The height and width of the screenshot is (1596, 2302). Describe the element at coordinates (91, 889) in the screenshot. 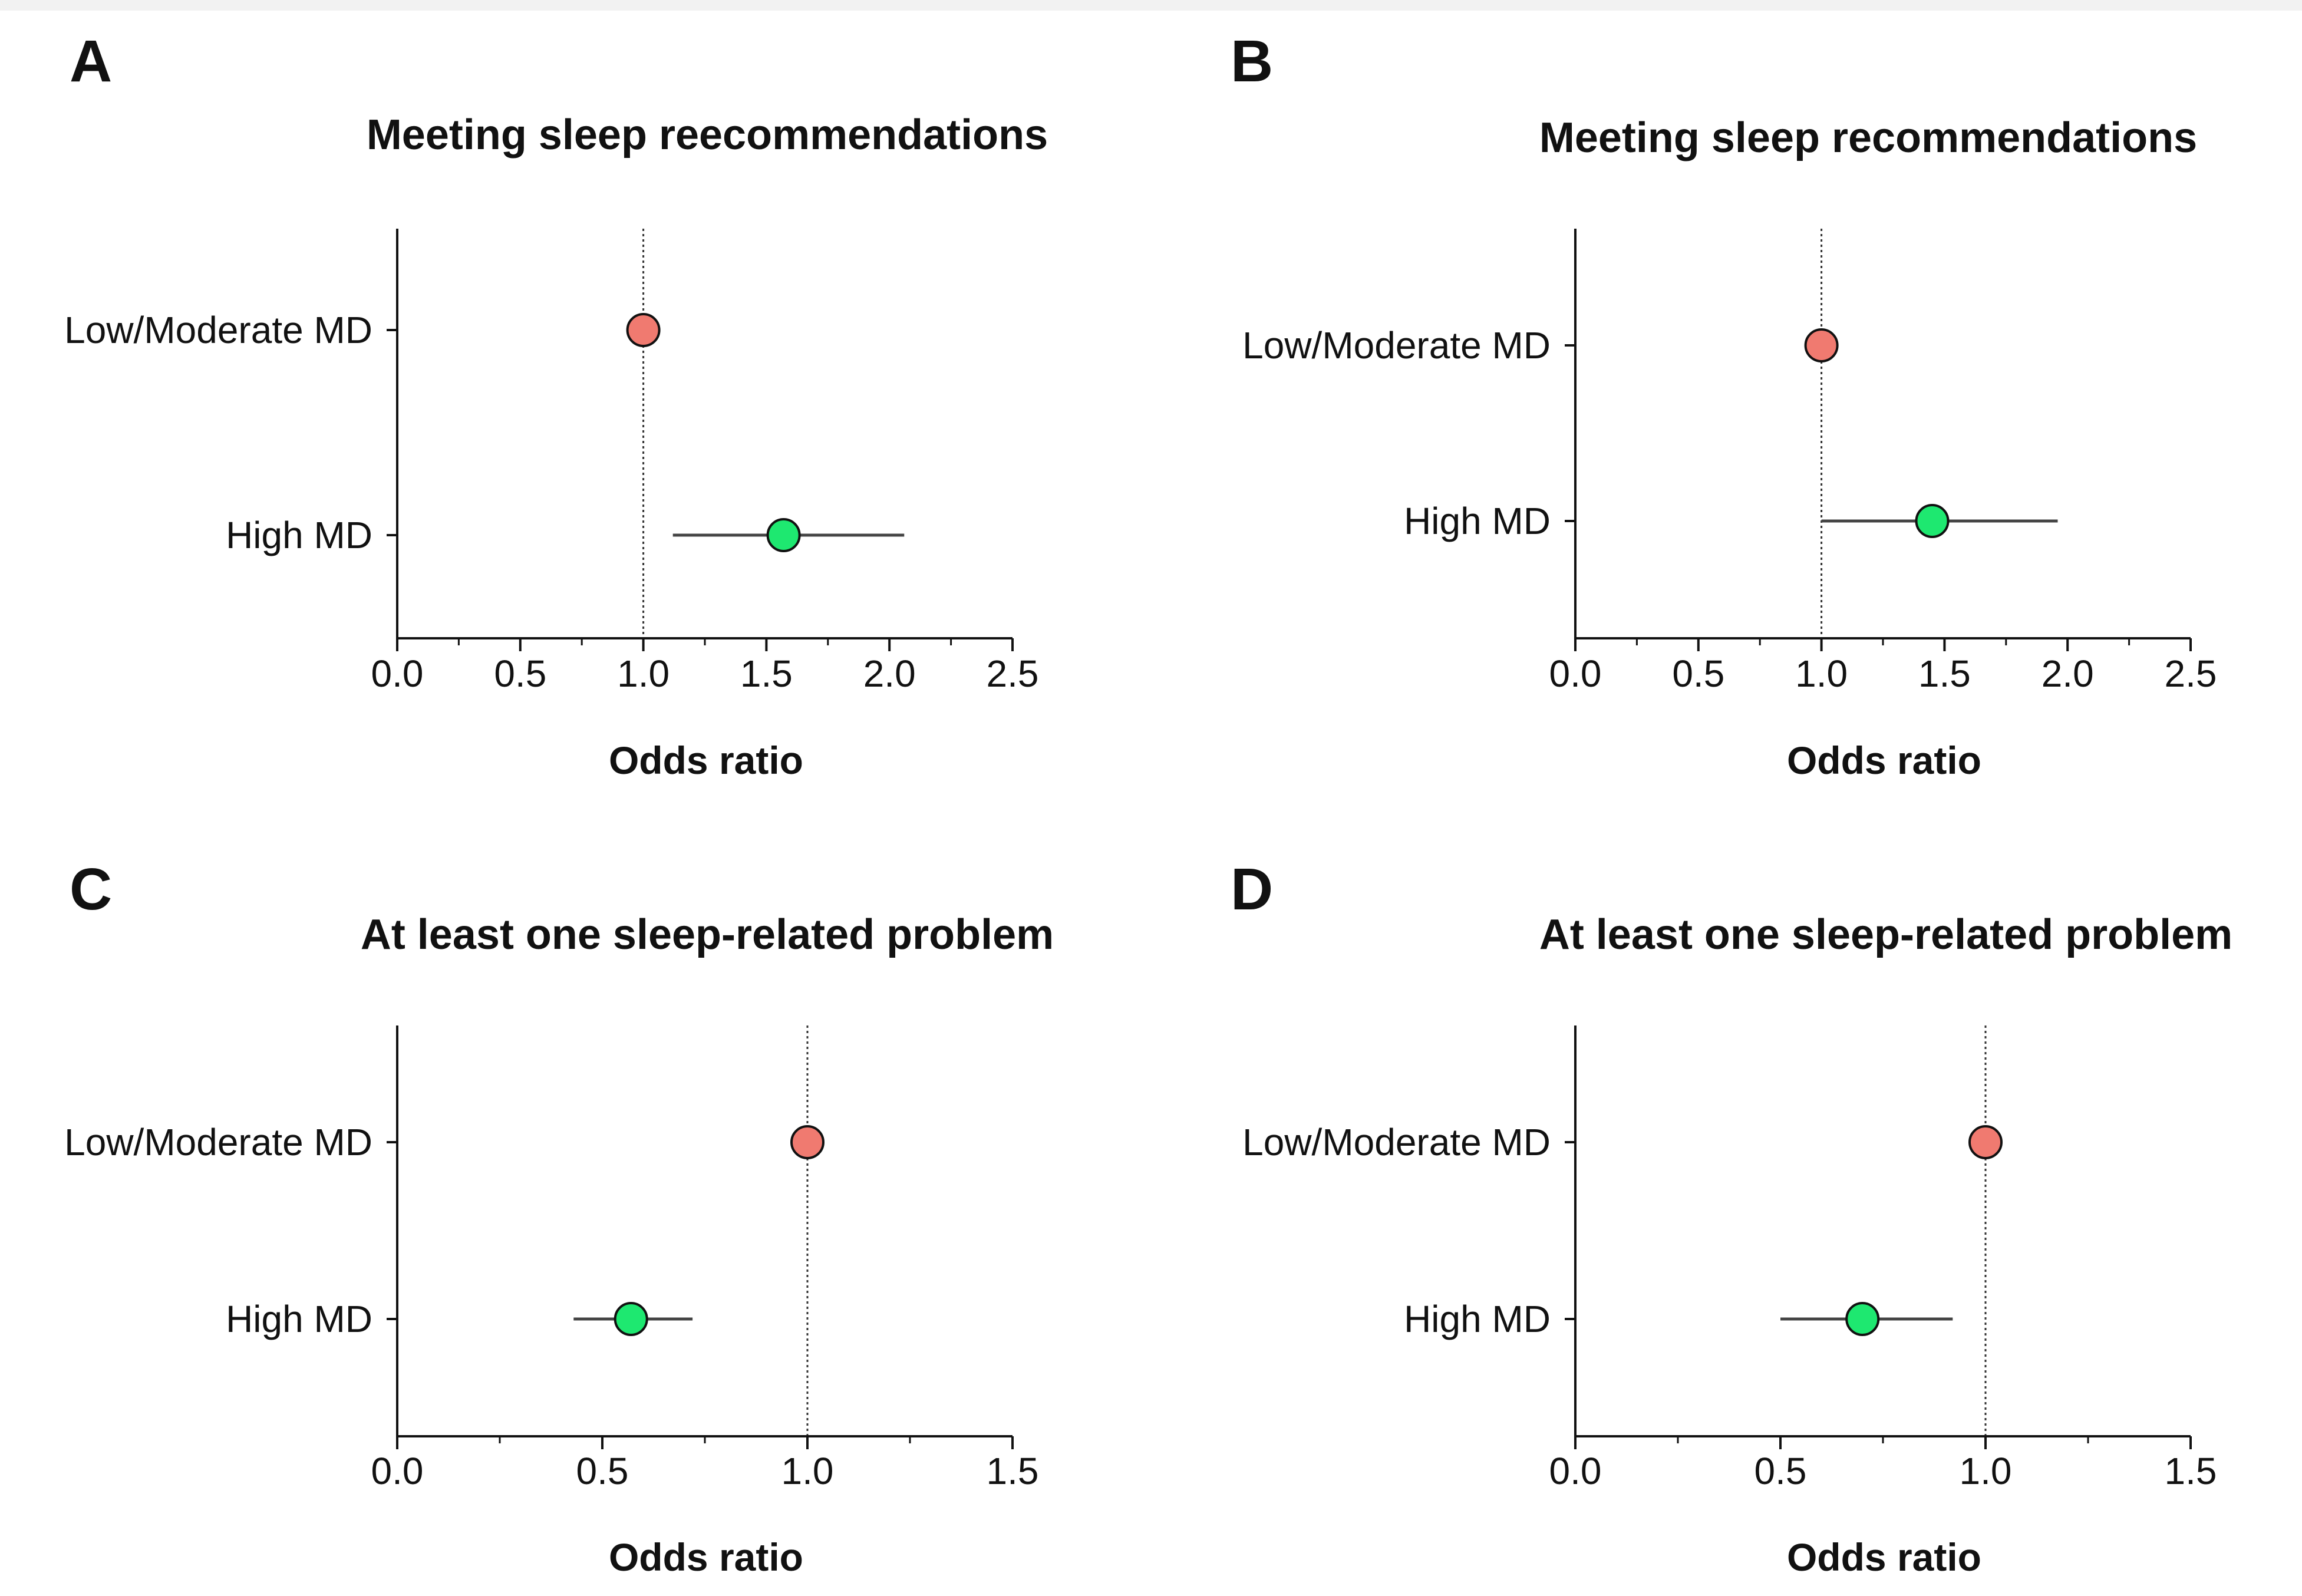

I see `panel-letter: C` at that location.